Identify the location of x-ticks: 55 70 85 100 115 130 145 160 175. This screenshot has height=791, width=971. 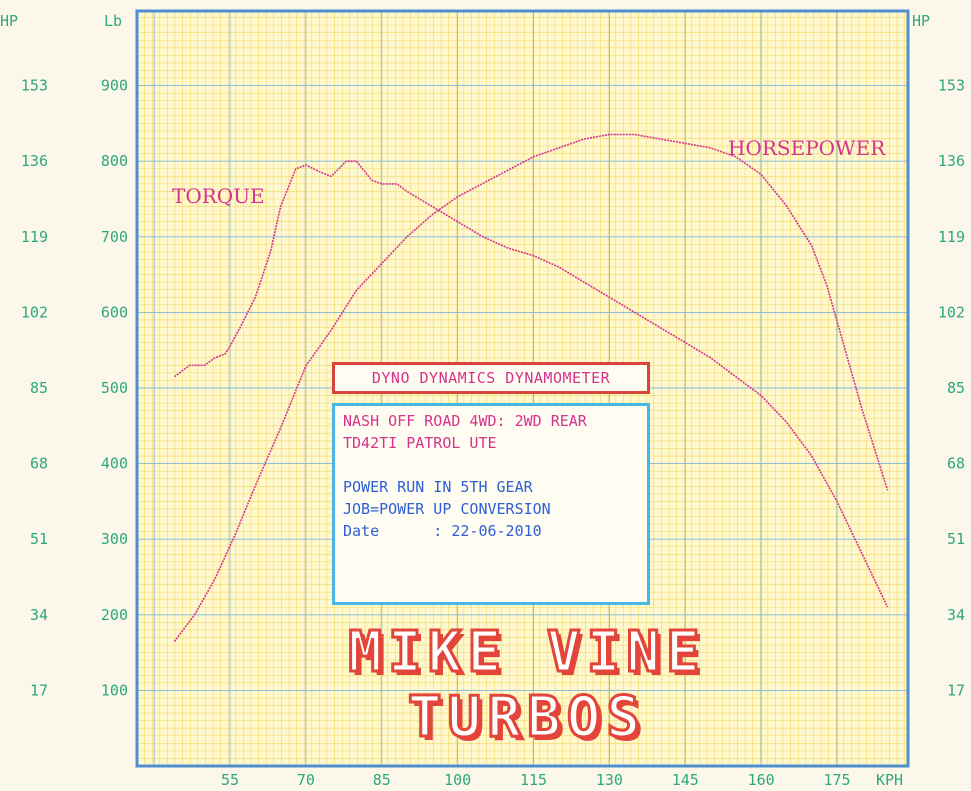
(536, 780).